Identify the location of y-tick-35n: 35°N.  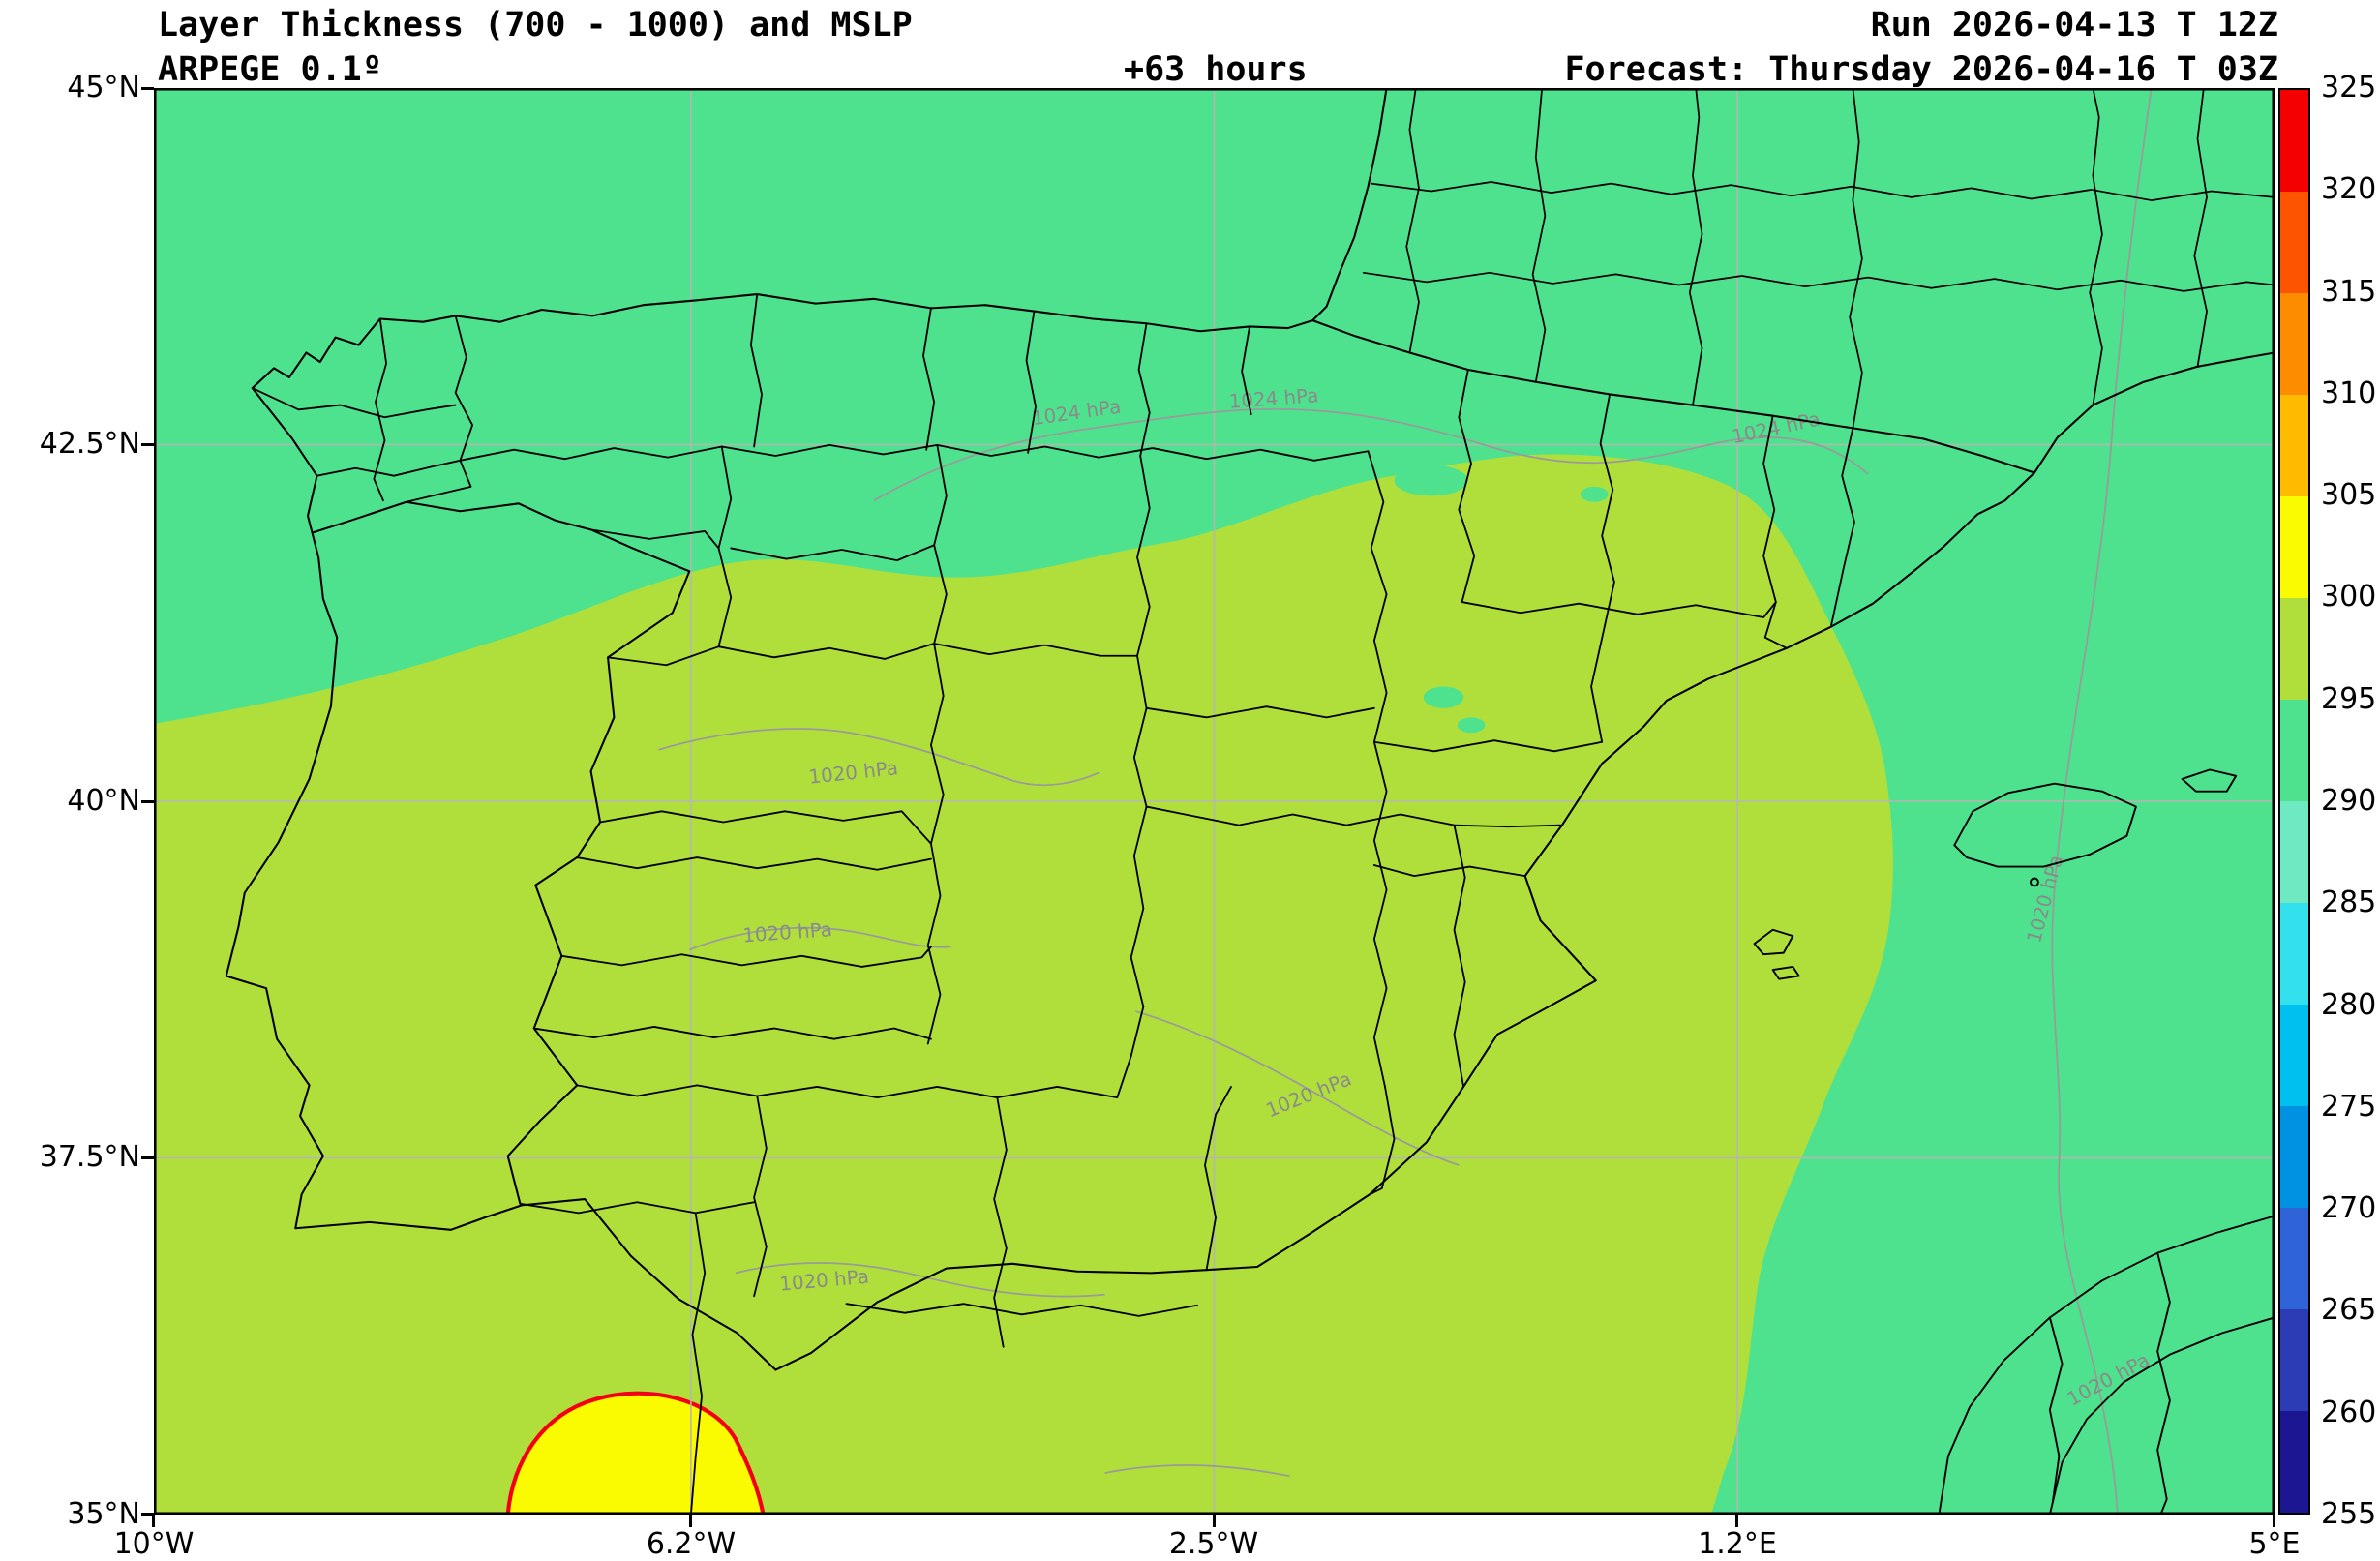
(104, 1514).